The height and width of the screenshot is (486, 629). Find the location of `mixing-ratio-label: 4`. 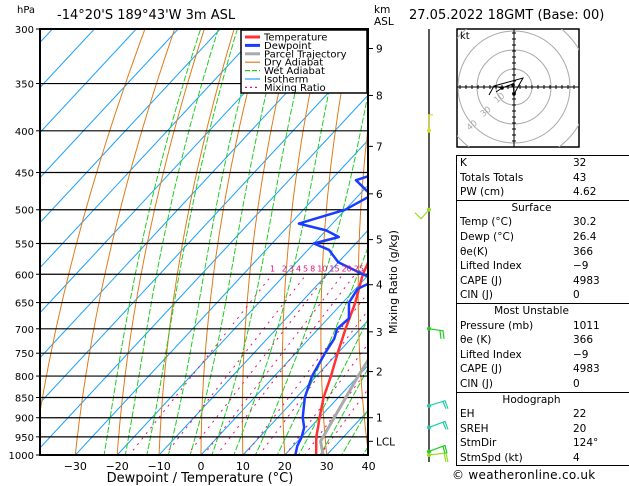

mixing-ratio-label: 4 is located at coordinates (298, 268).